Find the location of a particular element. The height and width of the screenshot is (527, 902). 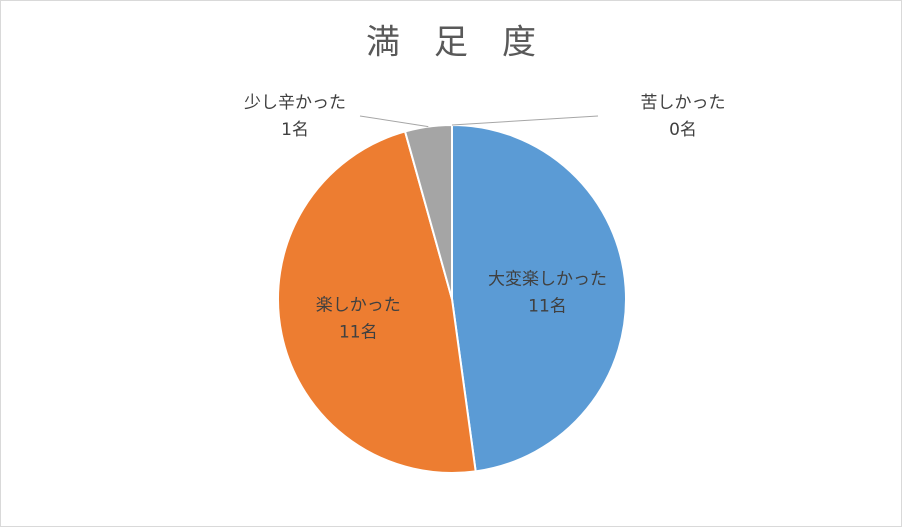

data-label-category: 大変楽しかった is located at coordinates (547, 279).